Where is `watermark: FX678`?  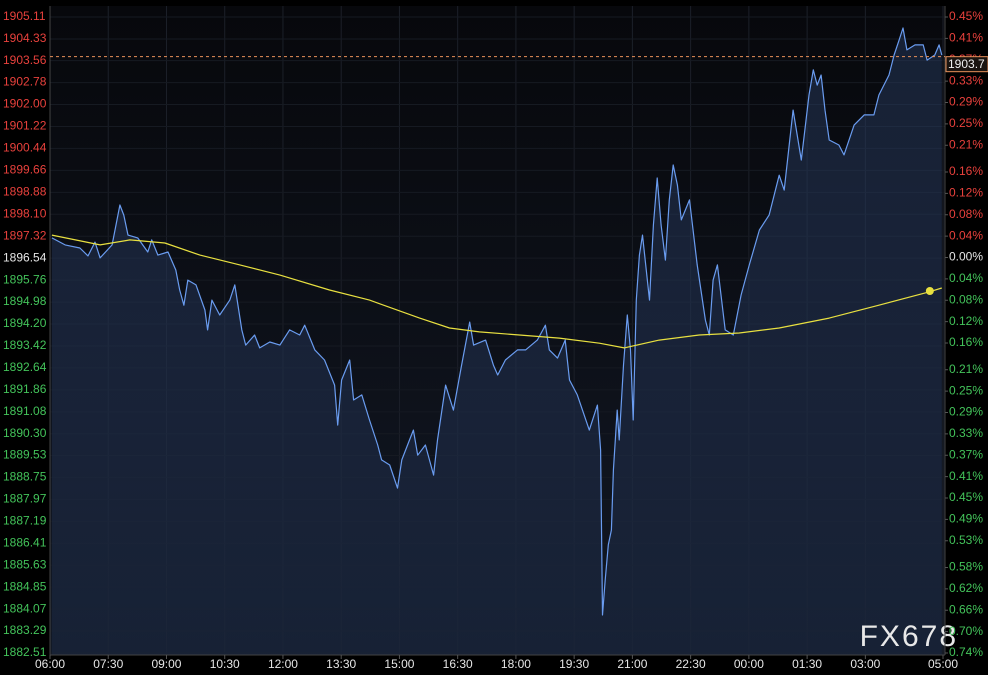 watermark: FX678 is located at coordinates (909, 636).